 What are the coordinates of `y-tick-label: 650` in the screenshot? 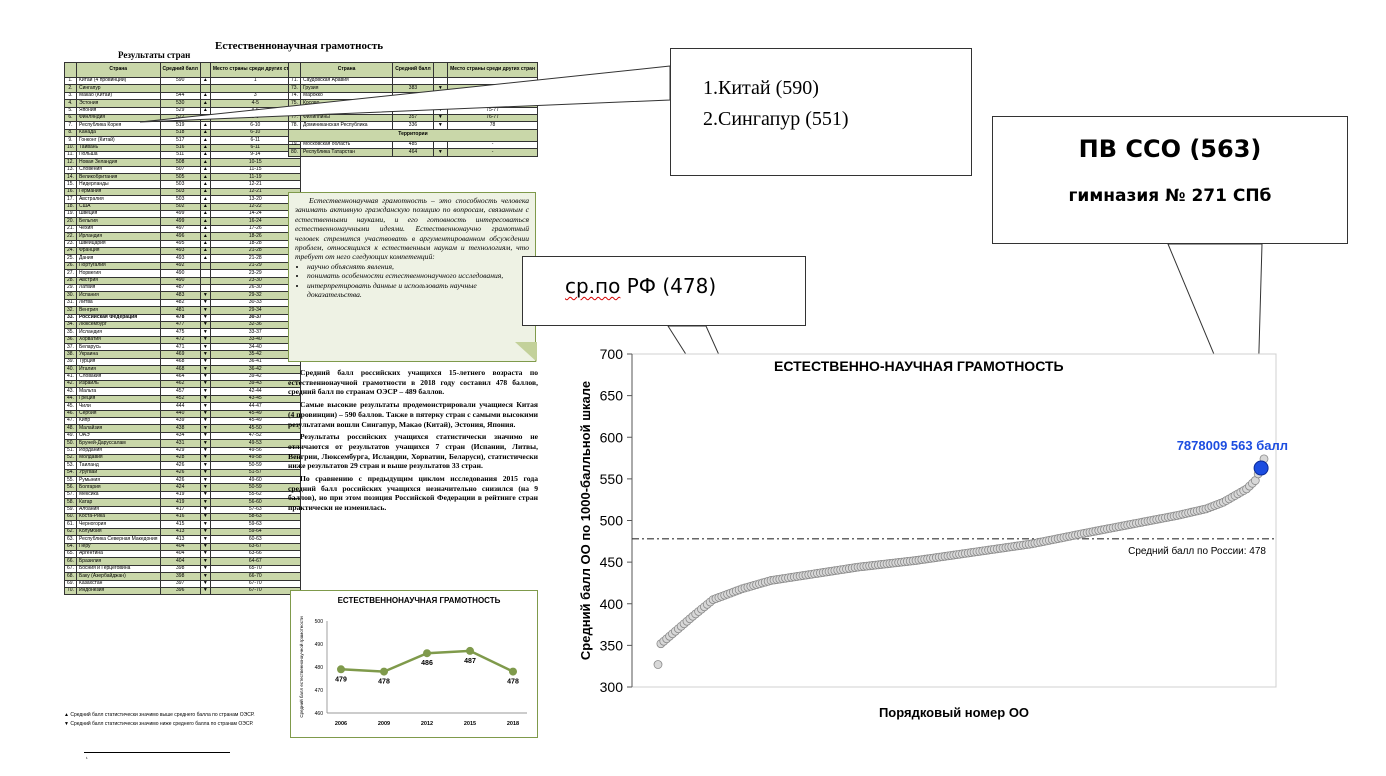 It's located at (612, 396).